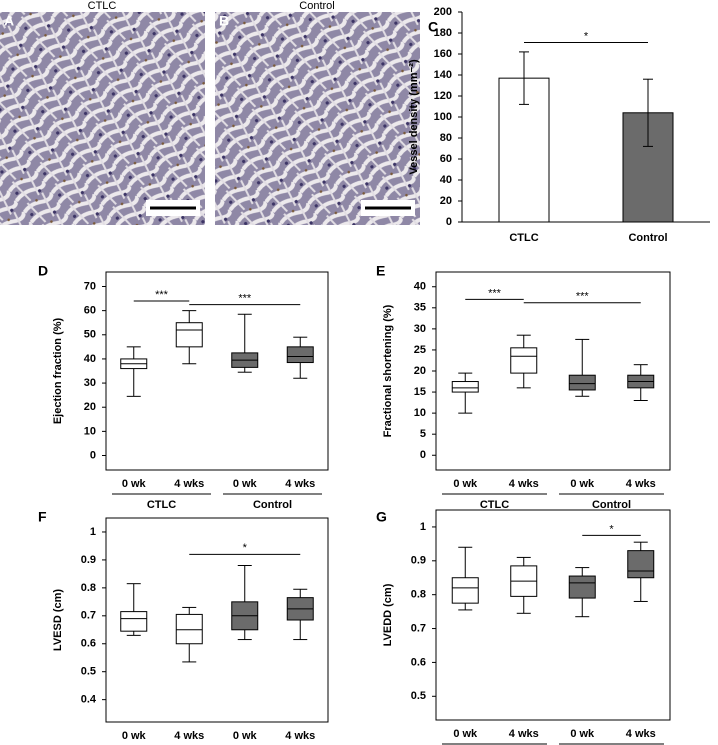 Image resolution: width=718 pixels, height=745 pixels. I want to click on panel-letter: E, so click(380, 271).